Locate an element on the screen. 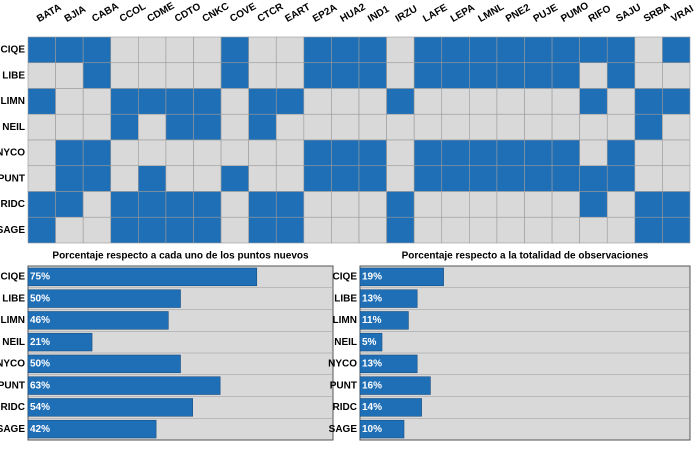  row-label: SAGE is located at coordinates (12, 230).